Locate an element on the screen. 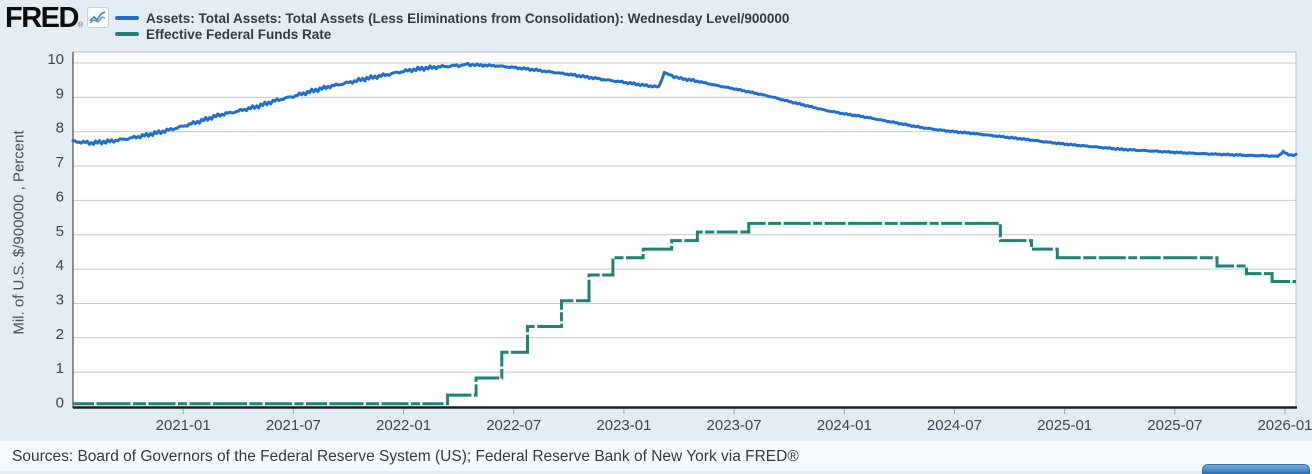 The image size is (1312, 474). x-tick-label: 2023-01 is located at coordinates (623, 425).